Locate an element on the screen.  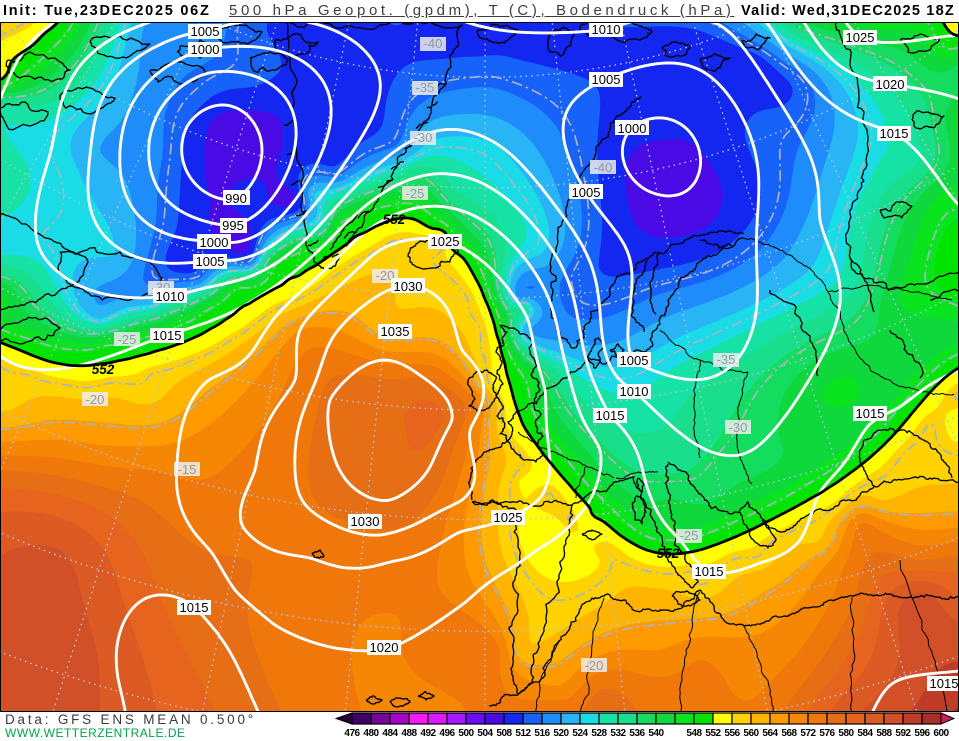
svg-text: 588 is located at coordinates (884, 733).